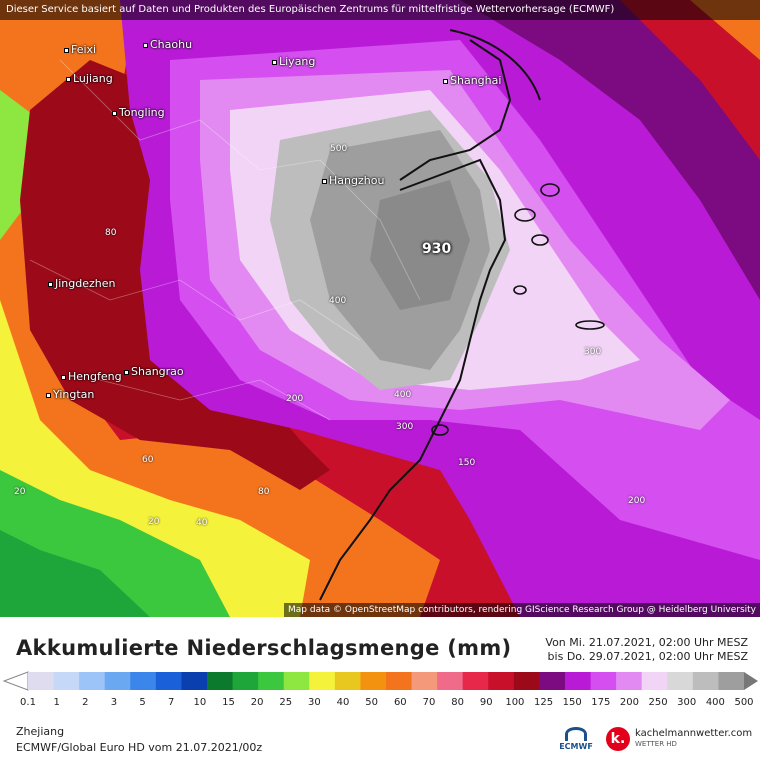 The width and height of the screenshot is (760, 760). I want to click on contour-label: 40, so click(202, 523).